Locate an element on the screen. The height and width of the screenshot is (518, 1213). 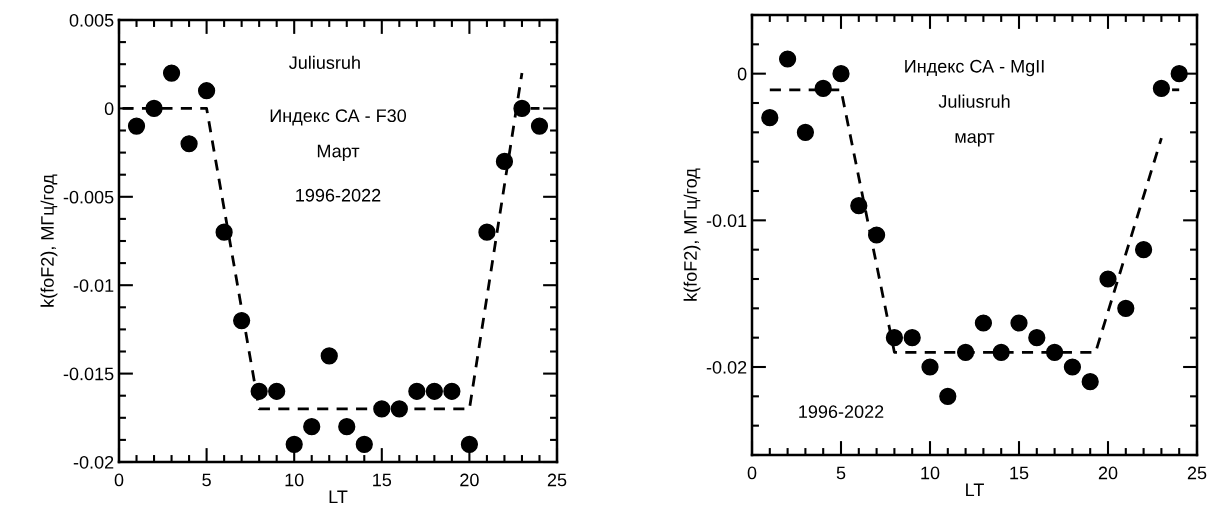
y-tick-label: 0.005 is located at coordinates (91, 20).